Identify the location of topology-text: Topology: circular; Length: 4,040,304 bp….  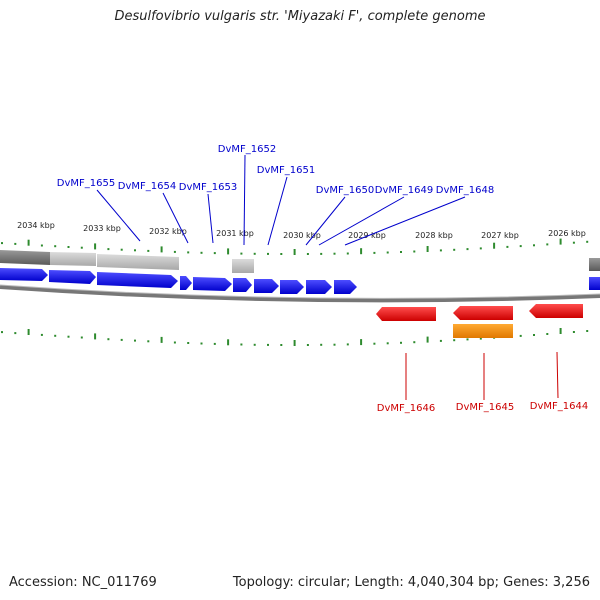
(411, 582).